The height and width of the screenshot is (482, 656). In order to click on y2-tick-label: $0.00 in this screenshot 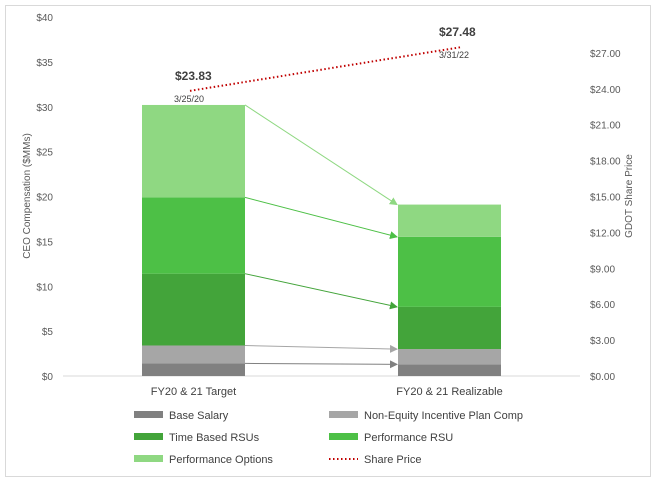, I will do `click(602, 377)`.